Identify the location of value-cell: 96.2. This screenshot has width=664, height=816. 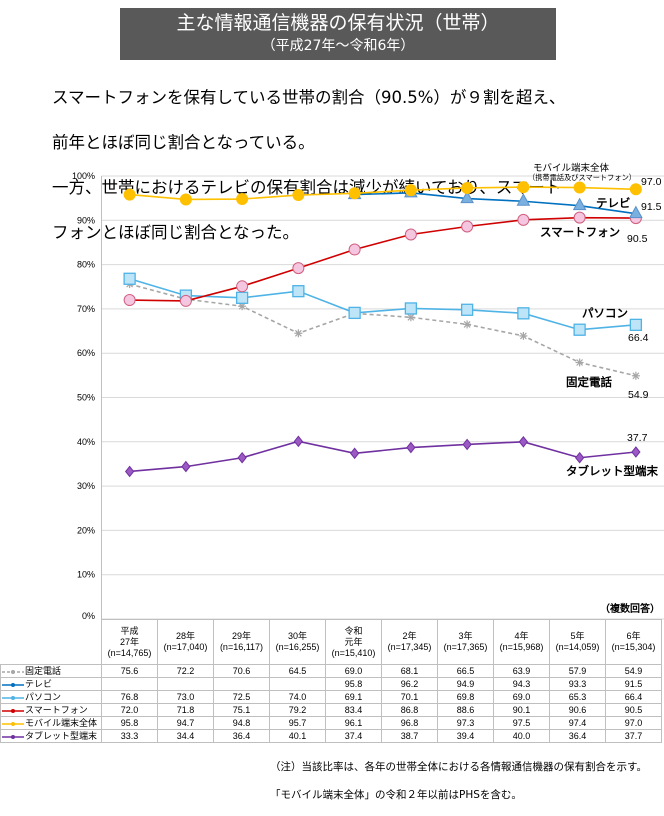
(409, 684).